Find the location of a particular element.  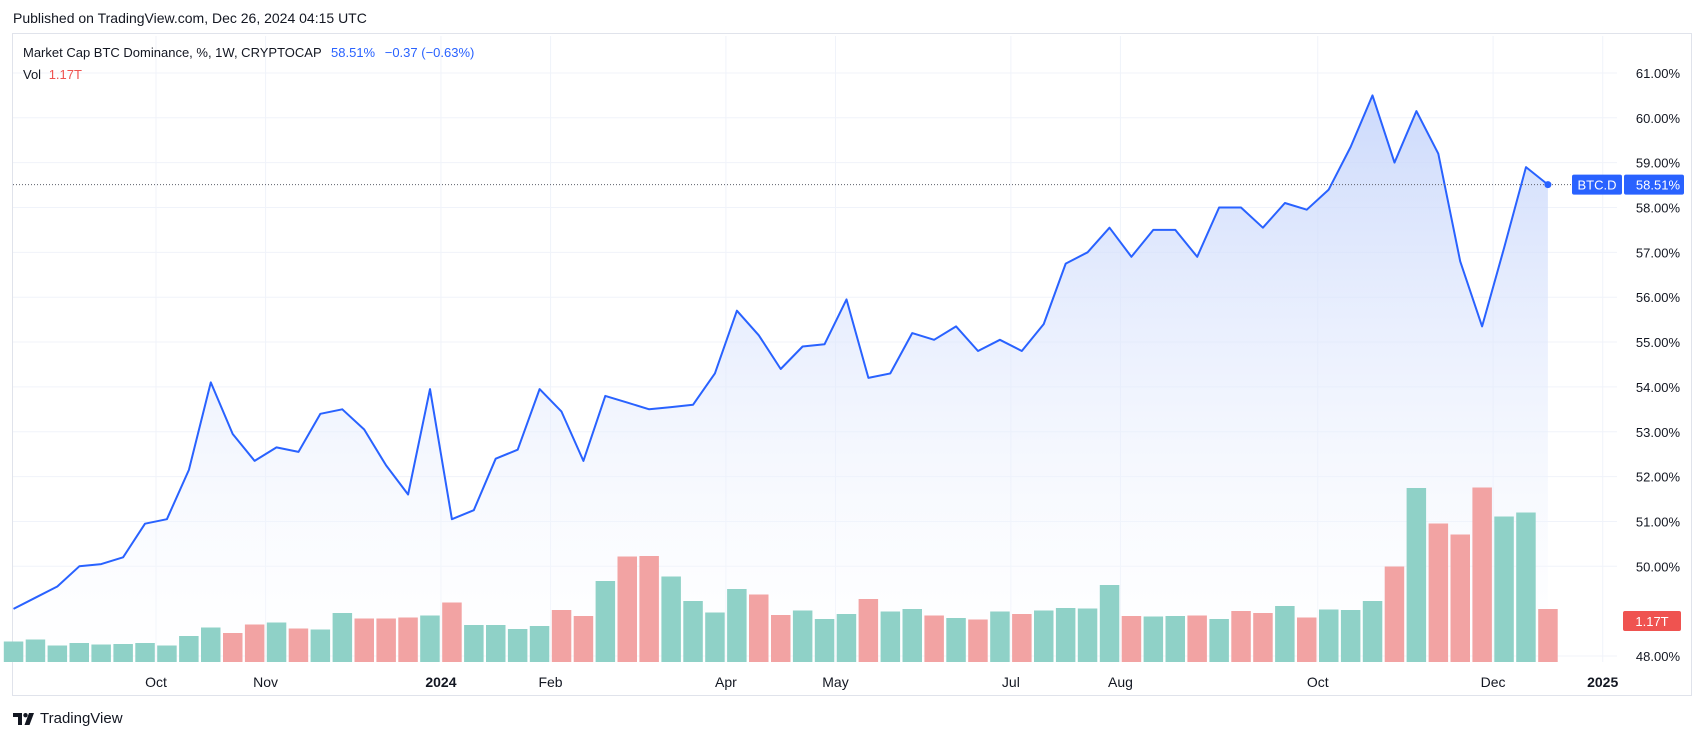

y-tick-label: 51.00% is located at coordinates (1658, 521).